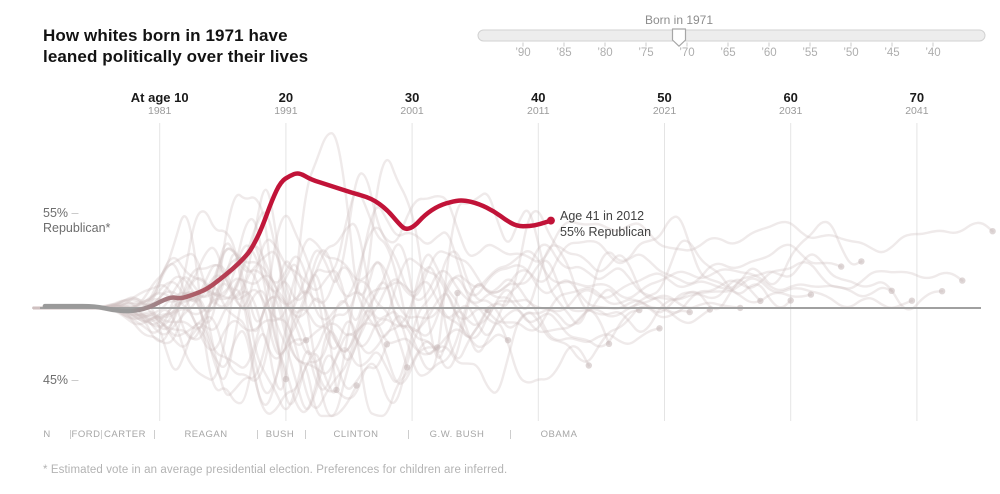 Image resolution: width=1000 pixels, height=494 pixels. I want to click on age-axis-tick-40: 40 2011, so click(538, 104).